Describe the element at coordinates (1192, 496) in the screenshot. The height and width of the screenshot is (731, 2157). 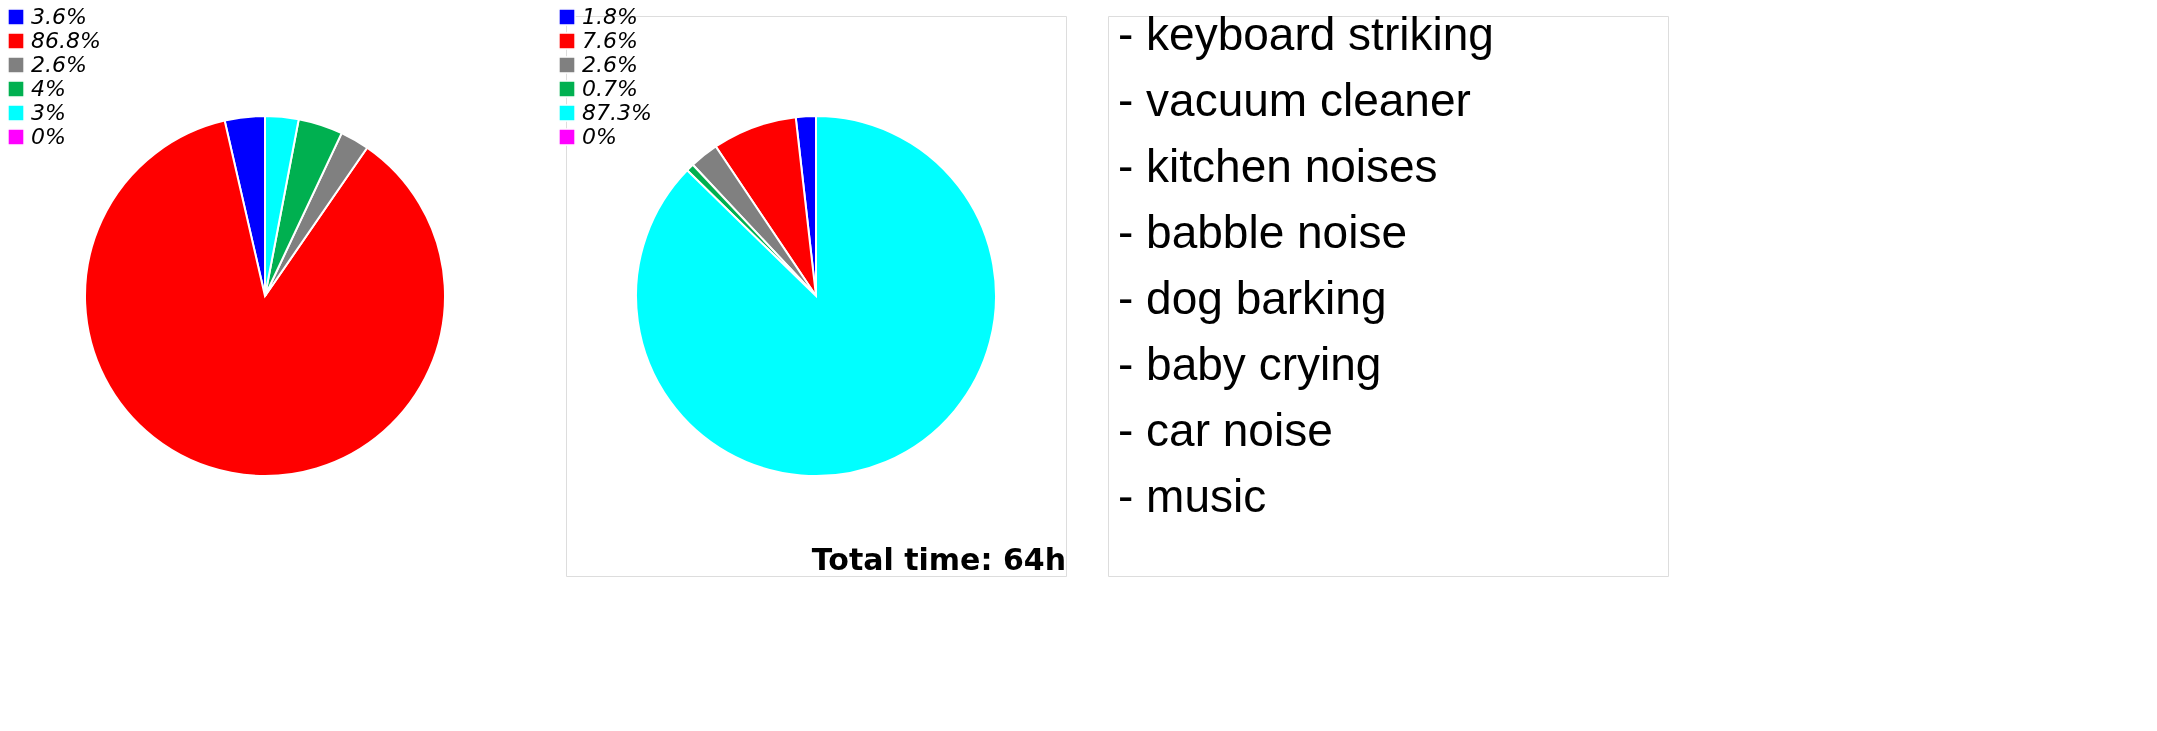
I see `text: - music` at that location.